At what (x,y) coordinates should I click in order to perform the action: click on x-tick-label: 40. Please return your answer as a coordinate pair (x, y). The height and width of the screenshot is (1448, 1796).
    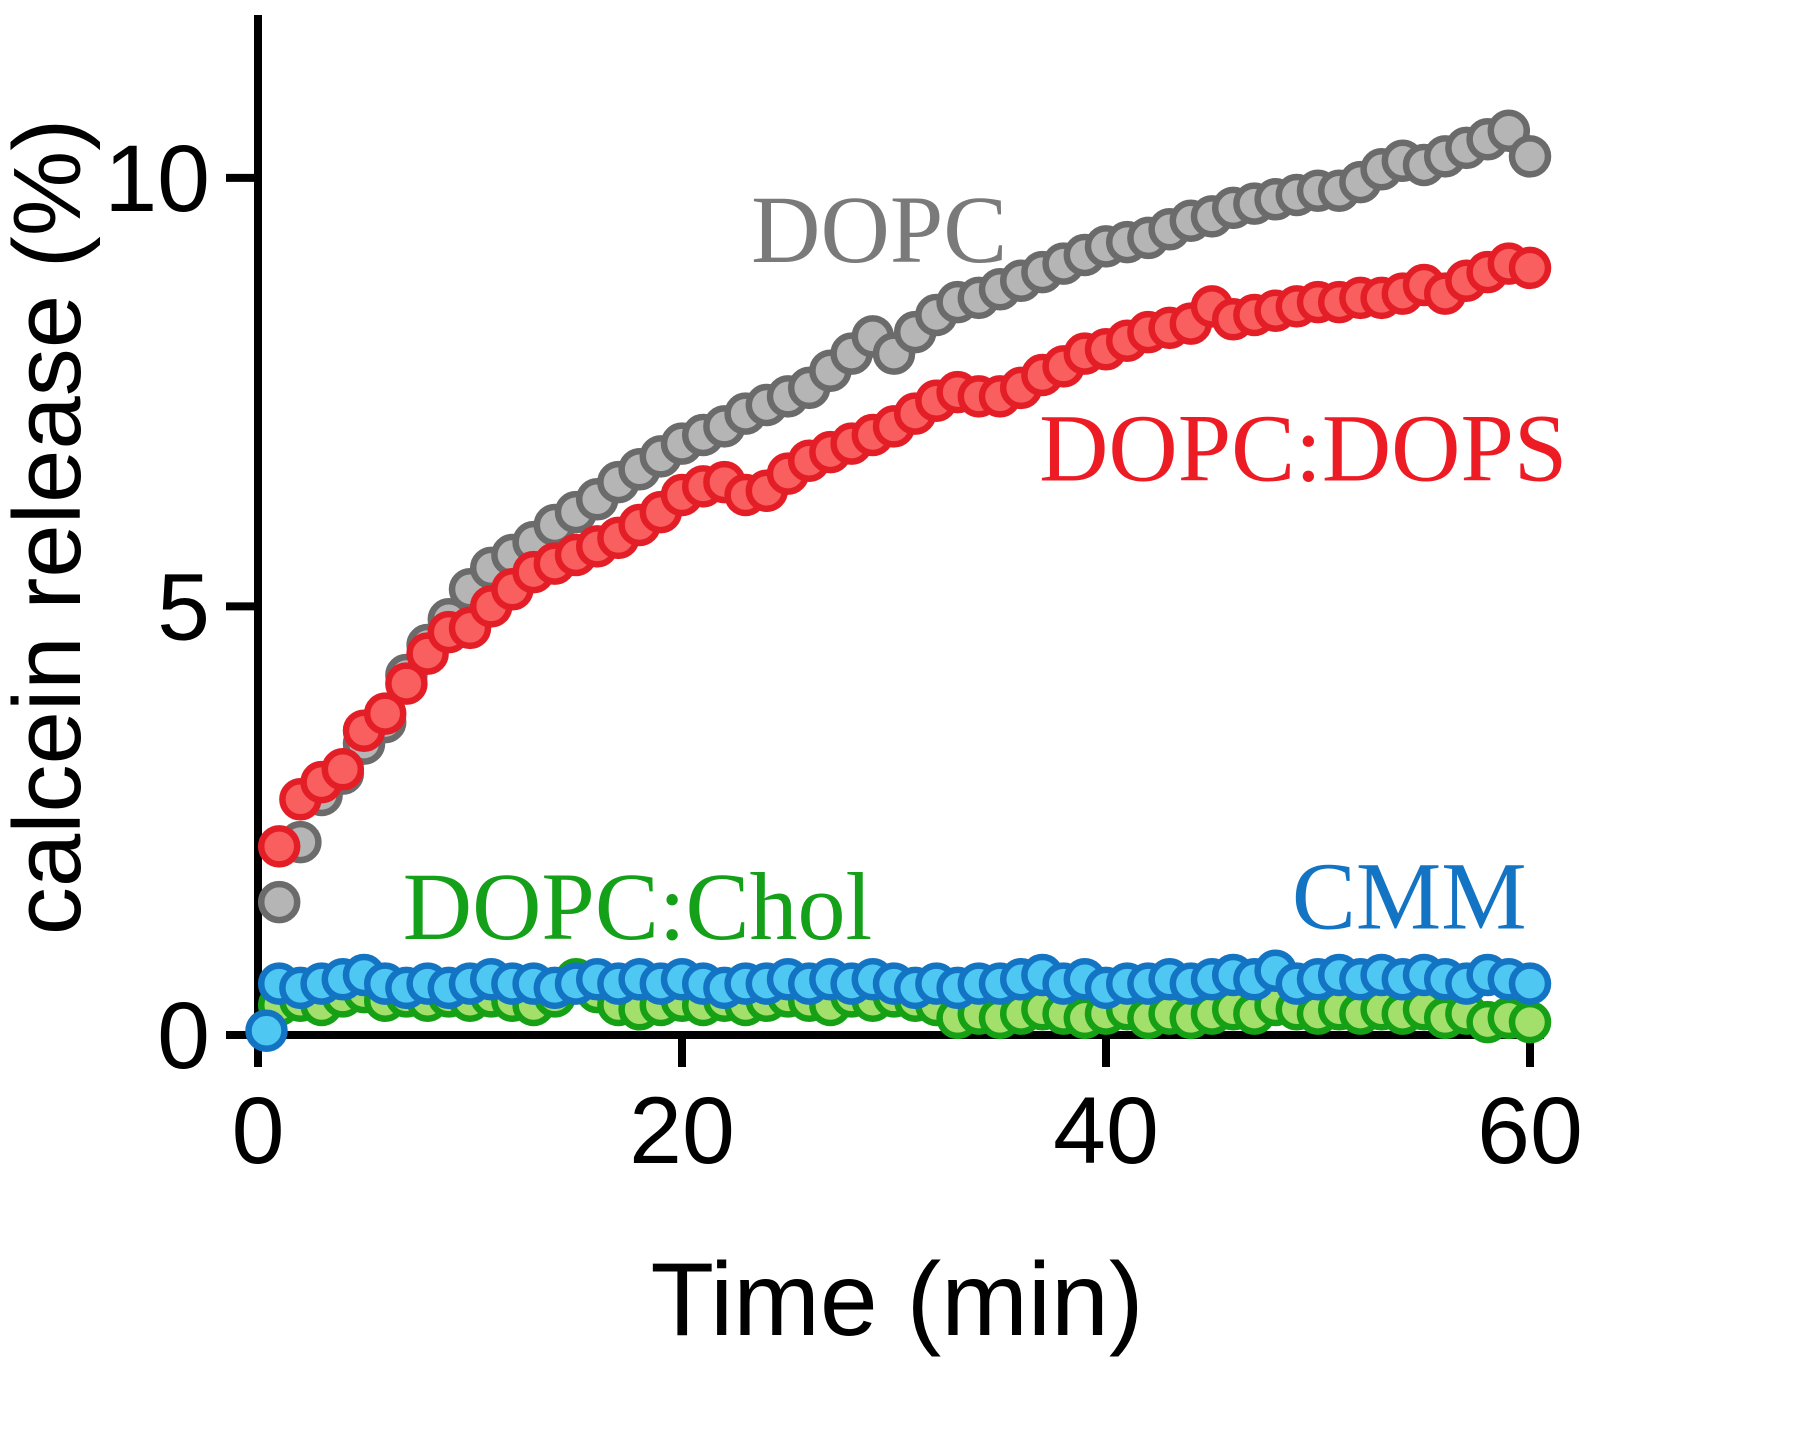
    Looking at the image, I should click on (1106, 1131).